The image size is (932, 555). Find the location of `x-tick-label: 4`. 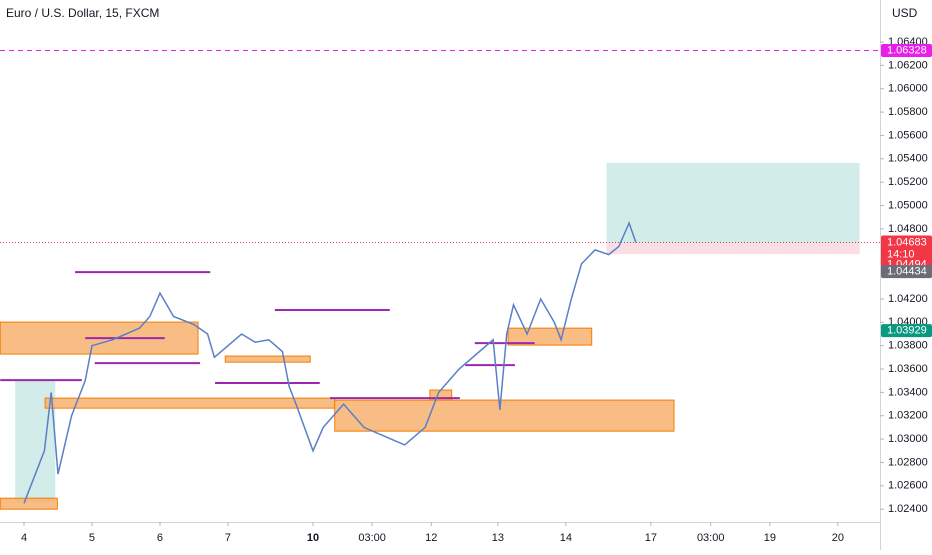

x-tick-label: 4 is located at coordinates (24, 538).